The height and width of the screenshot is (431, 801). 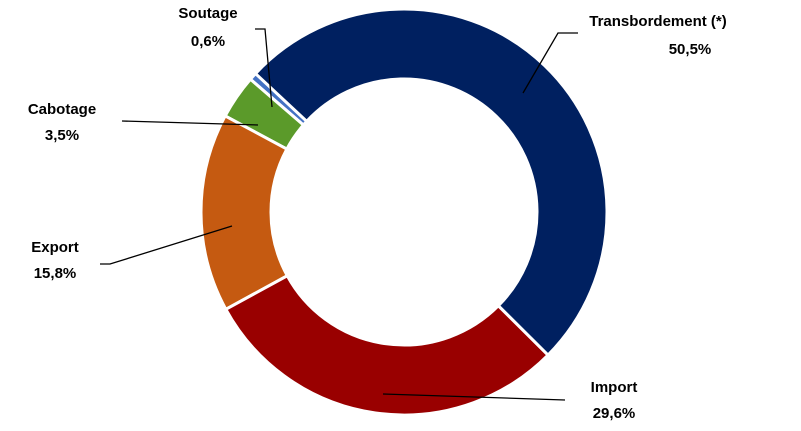 I want to click on category-label: Export, so click(x=55, y=247).